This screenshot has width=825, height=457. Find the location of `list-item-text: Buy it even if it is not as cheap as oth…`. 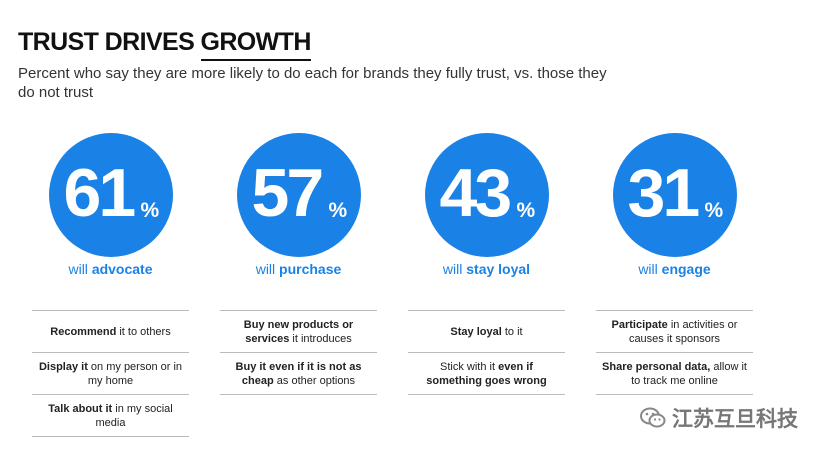

list-item-text: Buy it even if it is not as cheap as oth… is located at coordinates (298, 374).